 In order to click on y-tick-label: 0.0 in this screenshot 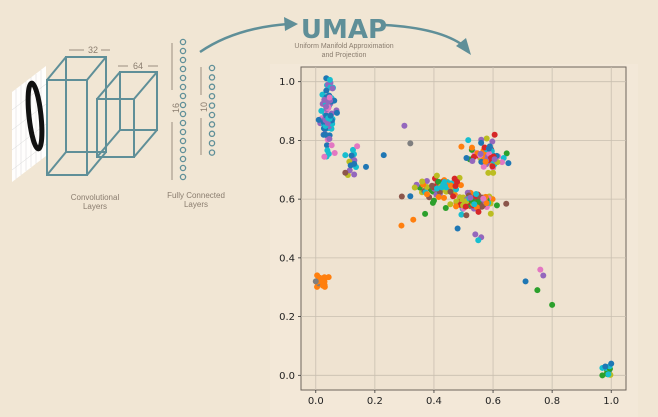, I will do `click(287, 376)`.